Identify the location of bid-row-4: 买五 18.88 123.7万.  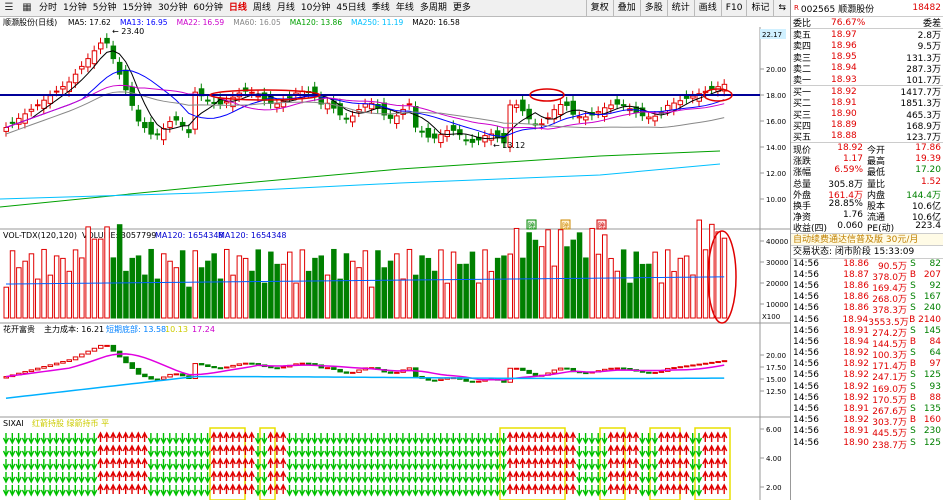
(867, 137).